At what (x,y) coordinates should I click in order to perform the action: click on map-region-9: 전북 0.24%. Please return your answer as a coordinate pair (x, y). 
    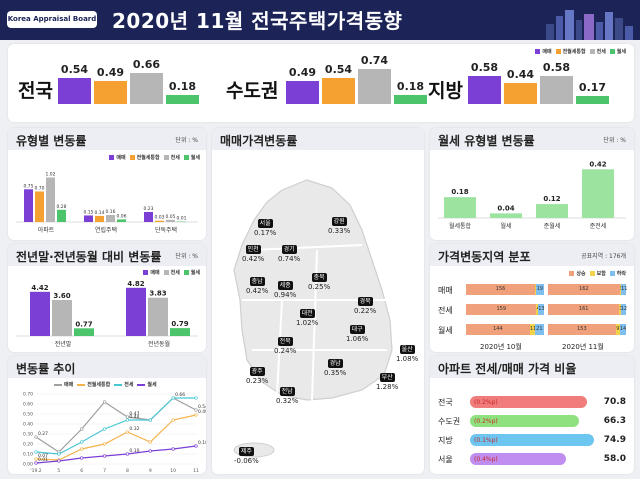
    Looking at the image, I should click on (285, 342).